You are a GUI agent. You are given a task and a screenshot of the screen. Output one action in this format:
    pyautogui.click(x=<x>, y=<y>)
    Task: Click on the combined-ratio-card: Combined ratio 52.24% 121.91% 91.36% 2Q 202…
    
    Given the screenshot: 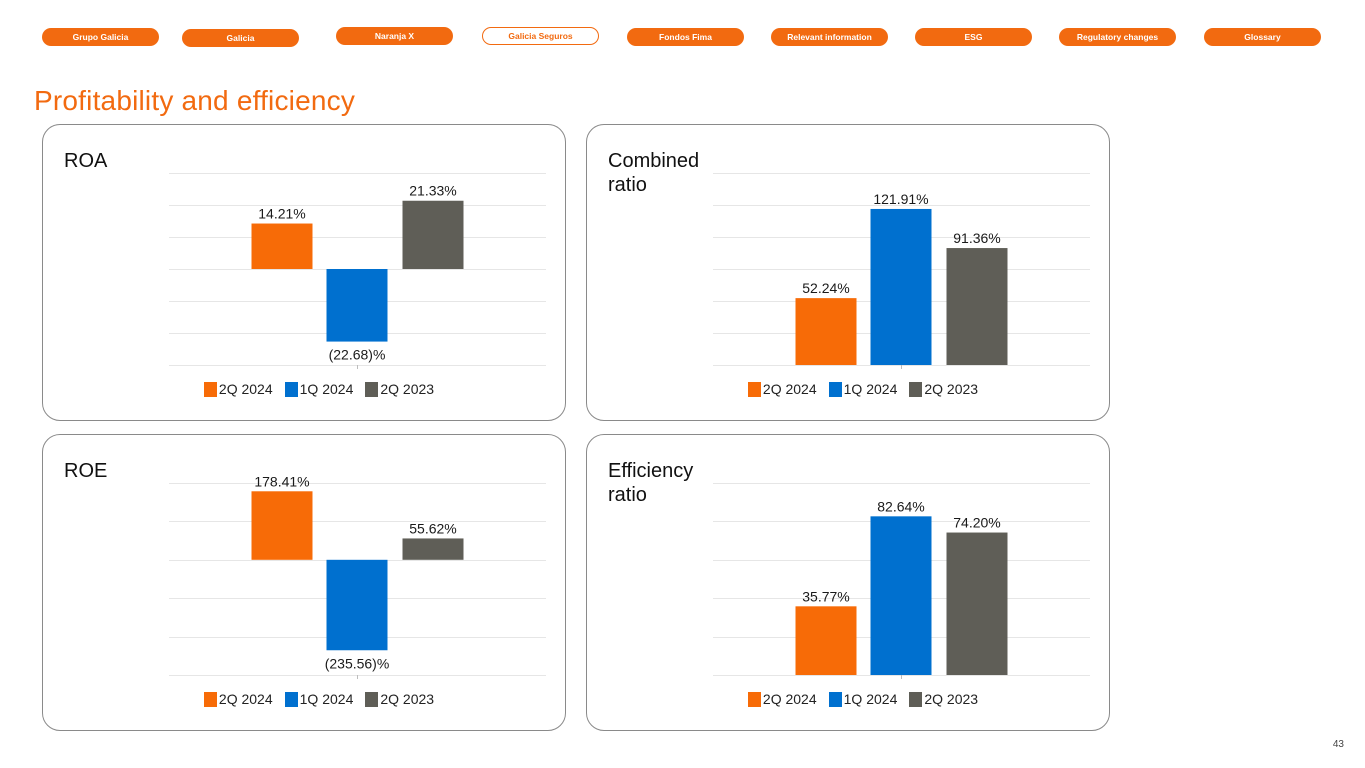 What is the action you would take?
    pyautogui.click(x=848, y=272)
    